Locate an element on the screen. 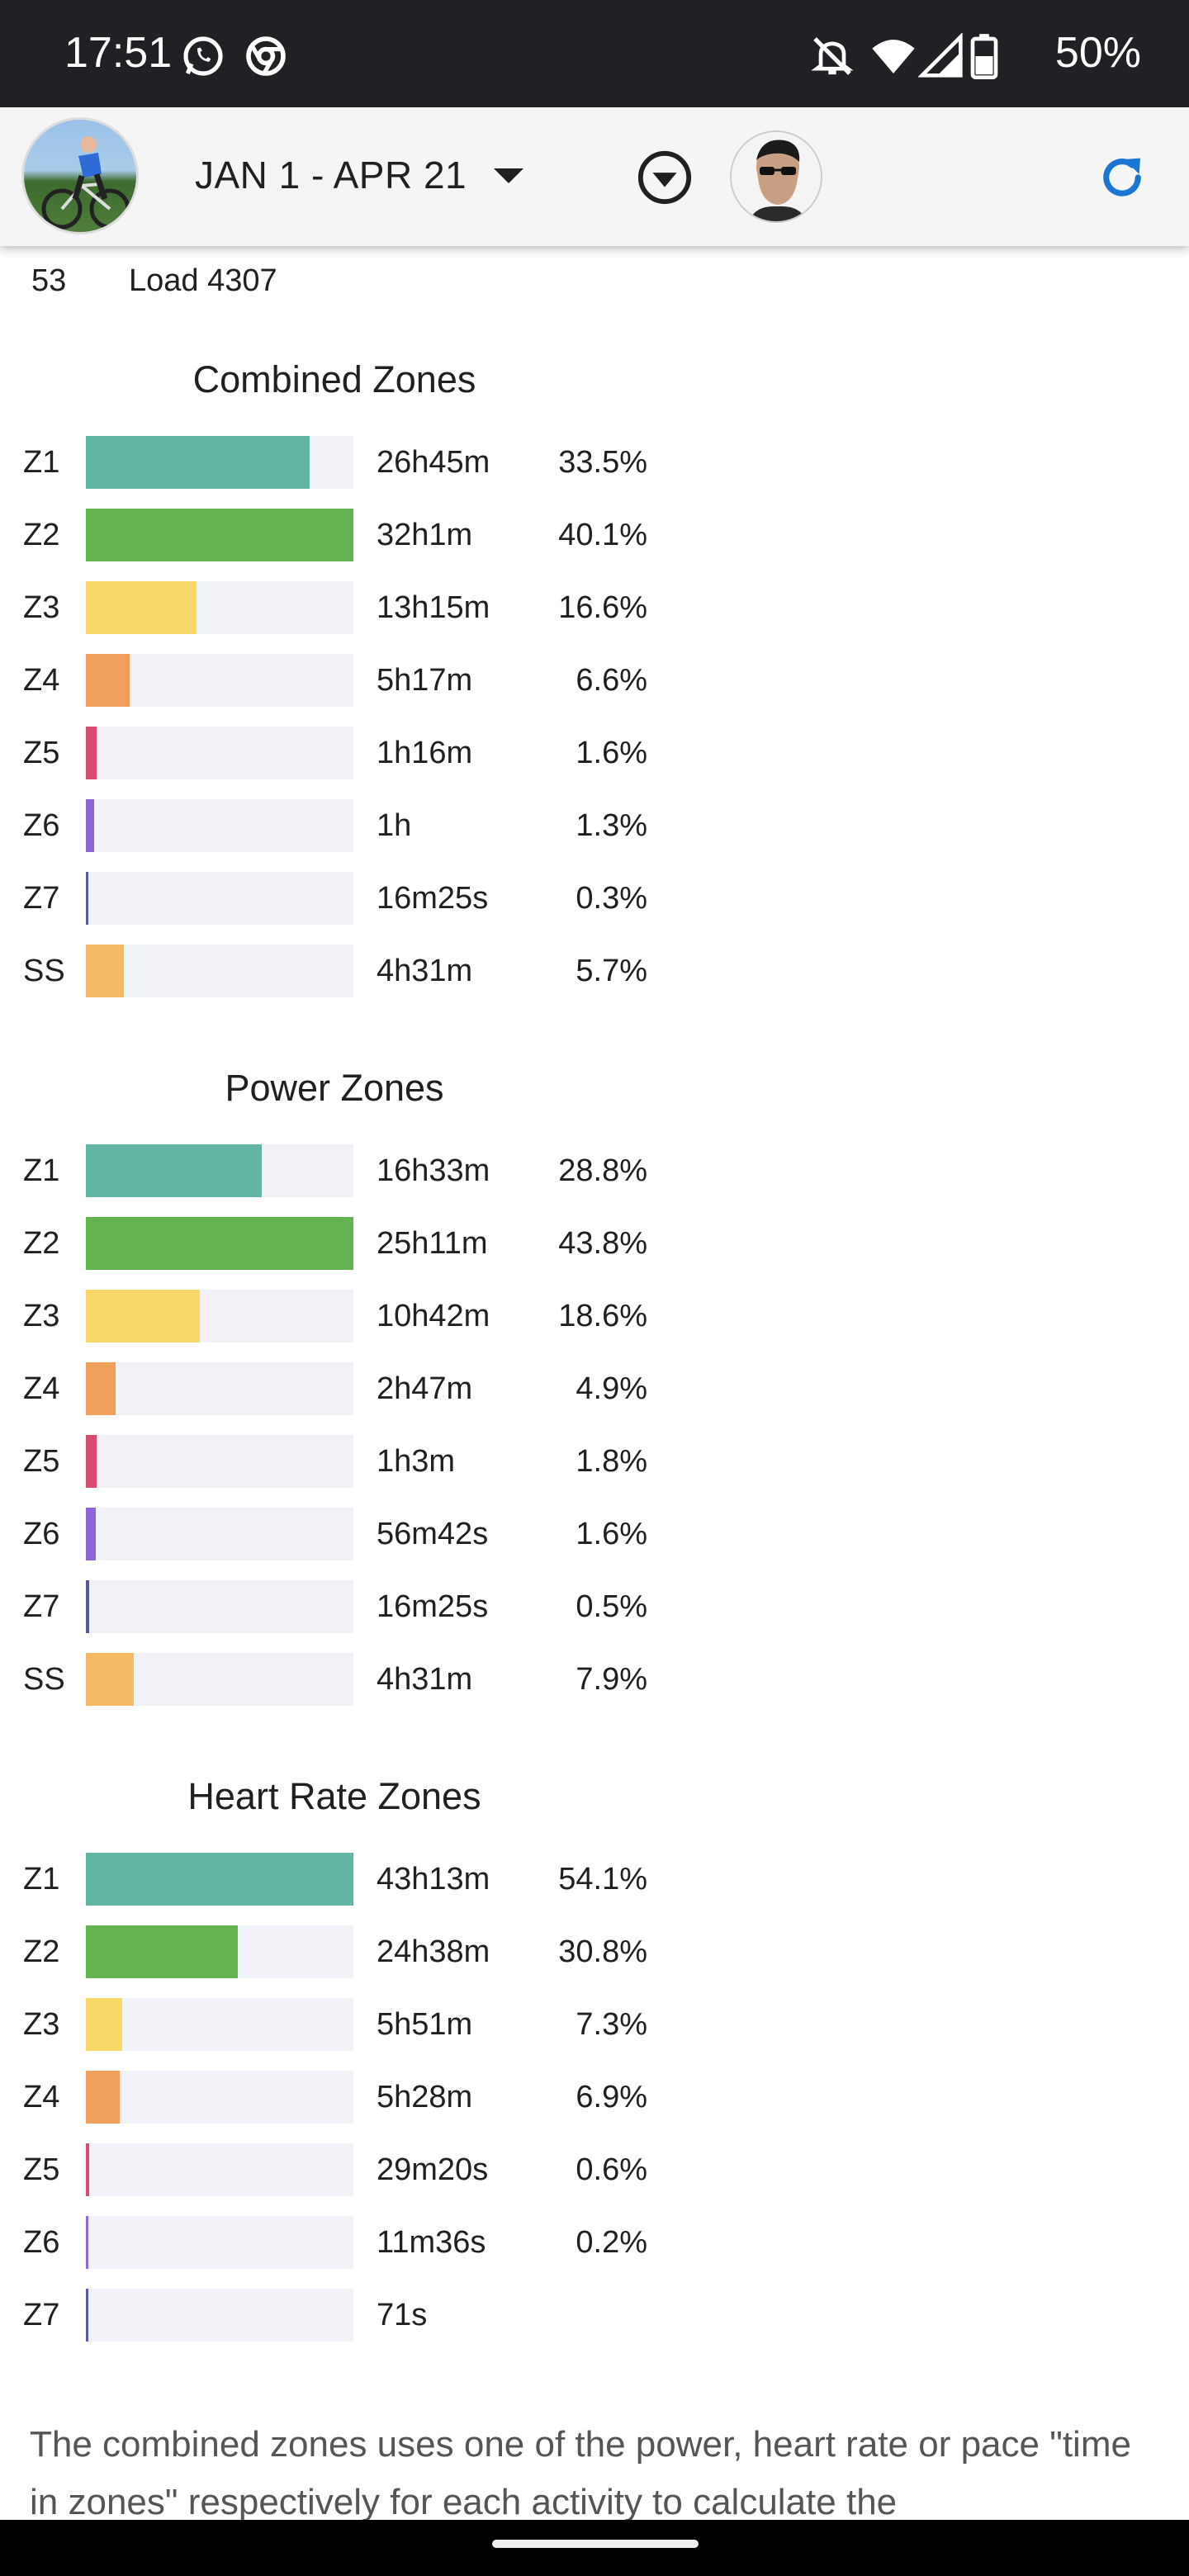 This screenshot has width=1189, height=2576. zone-percent: 30.8% is located at coordinates (602, 1951).